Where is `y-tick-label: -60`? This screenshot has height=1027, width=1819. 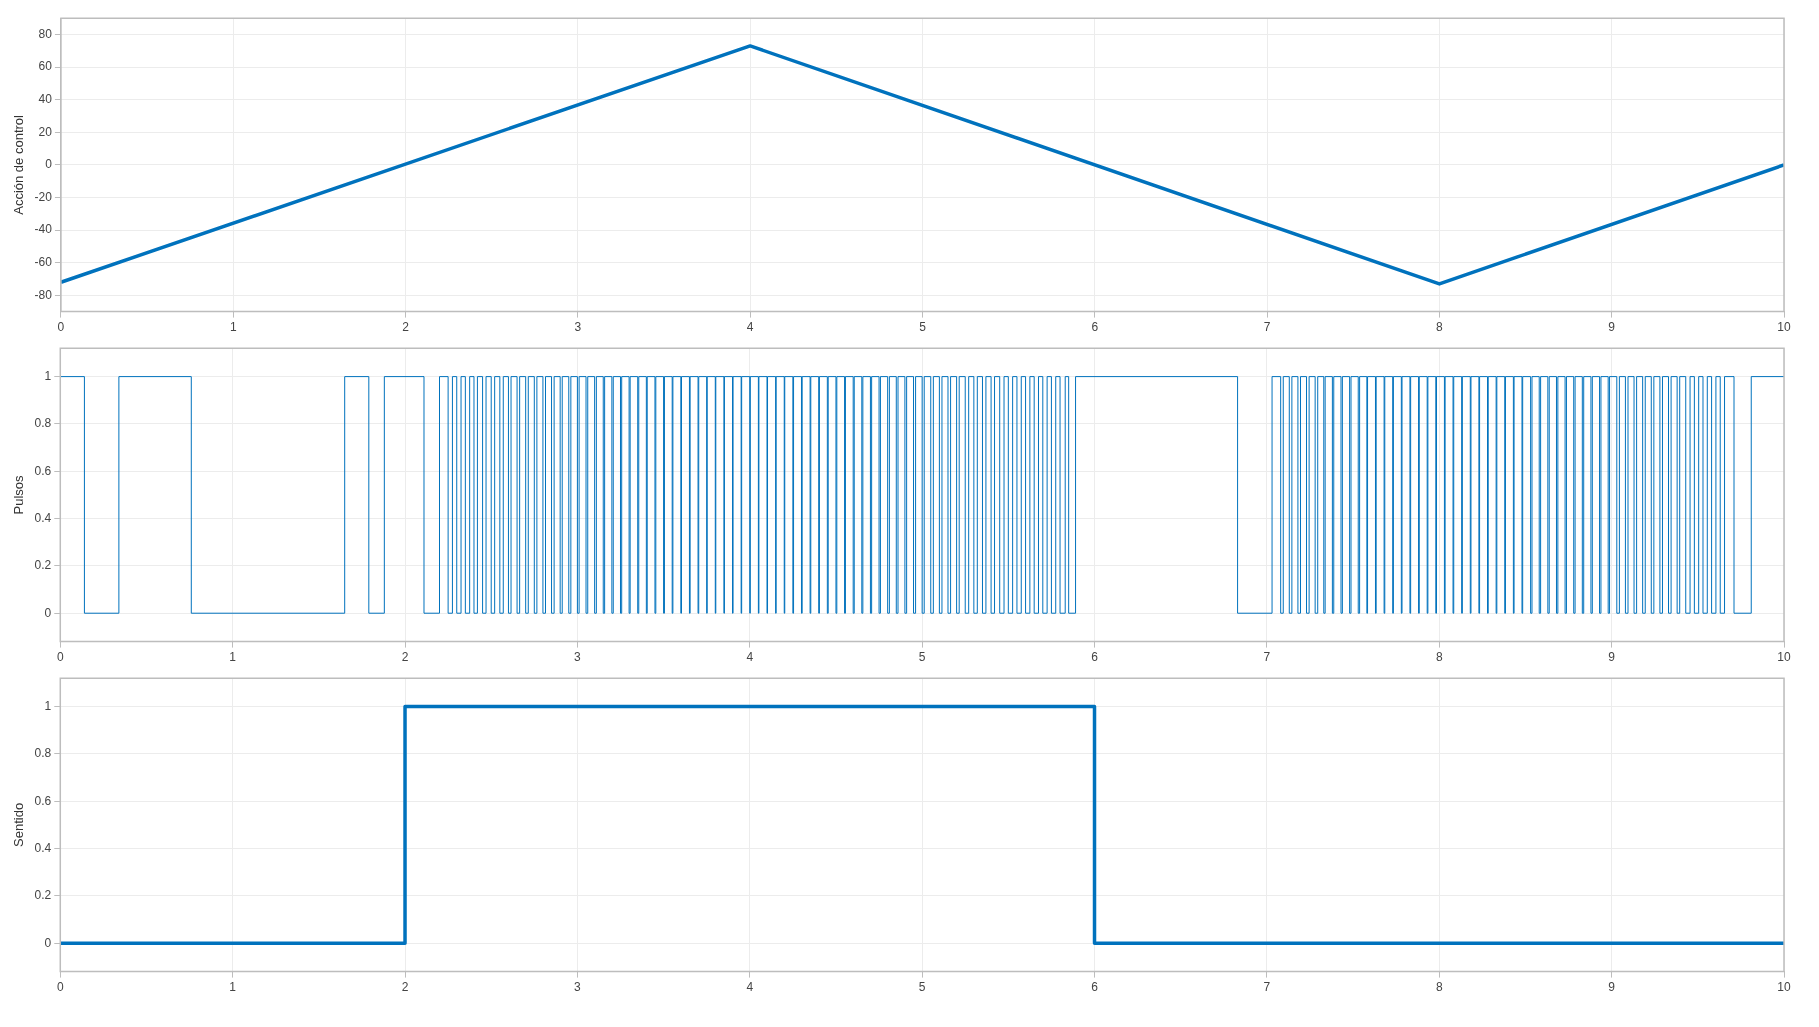 y-tick-label: -60 is located at coordinates (43, 262).